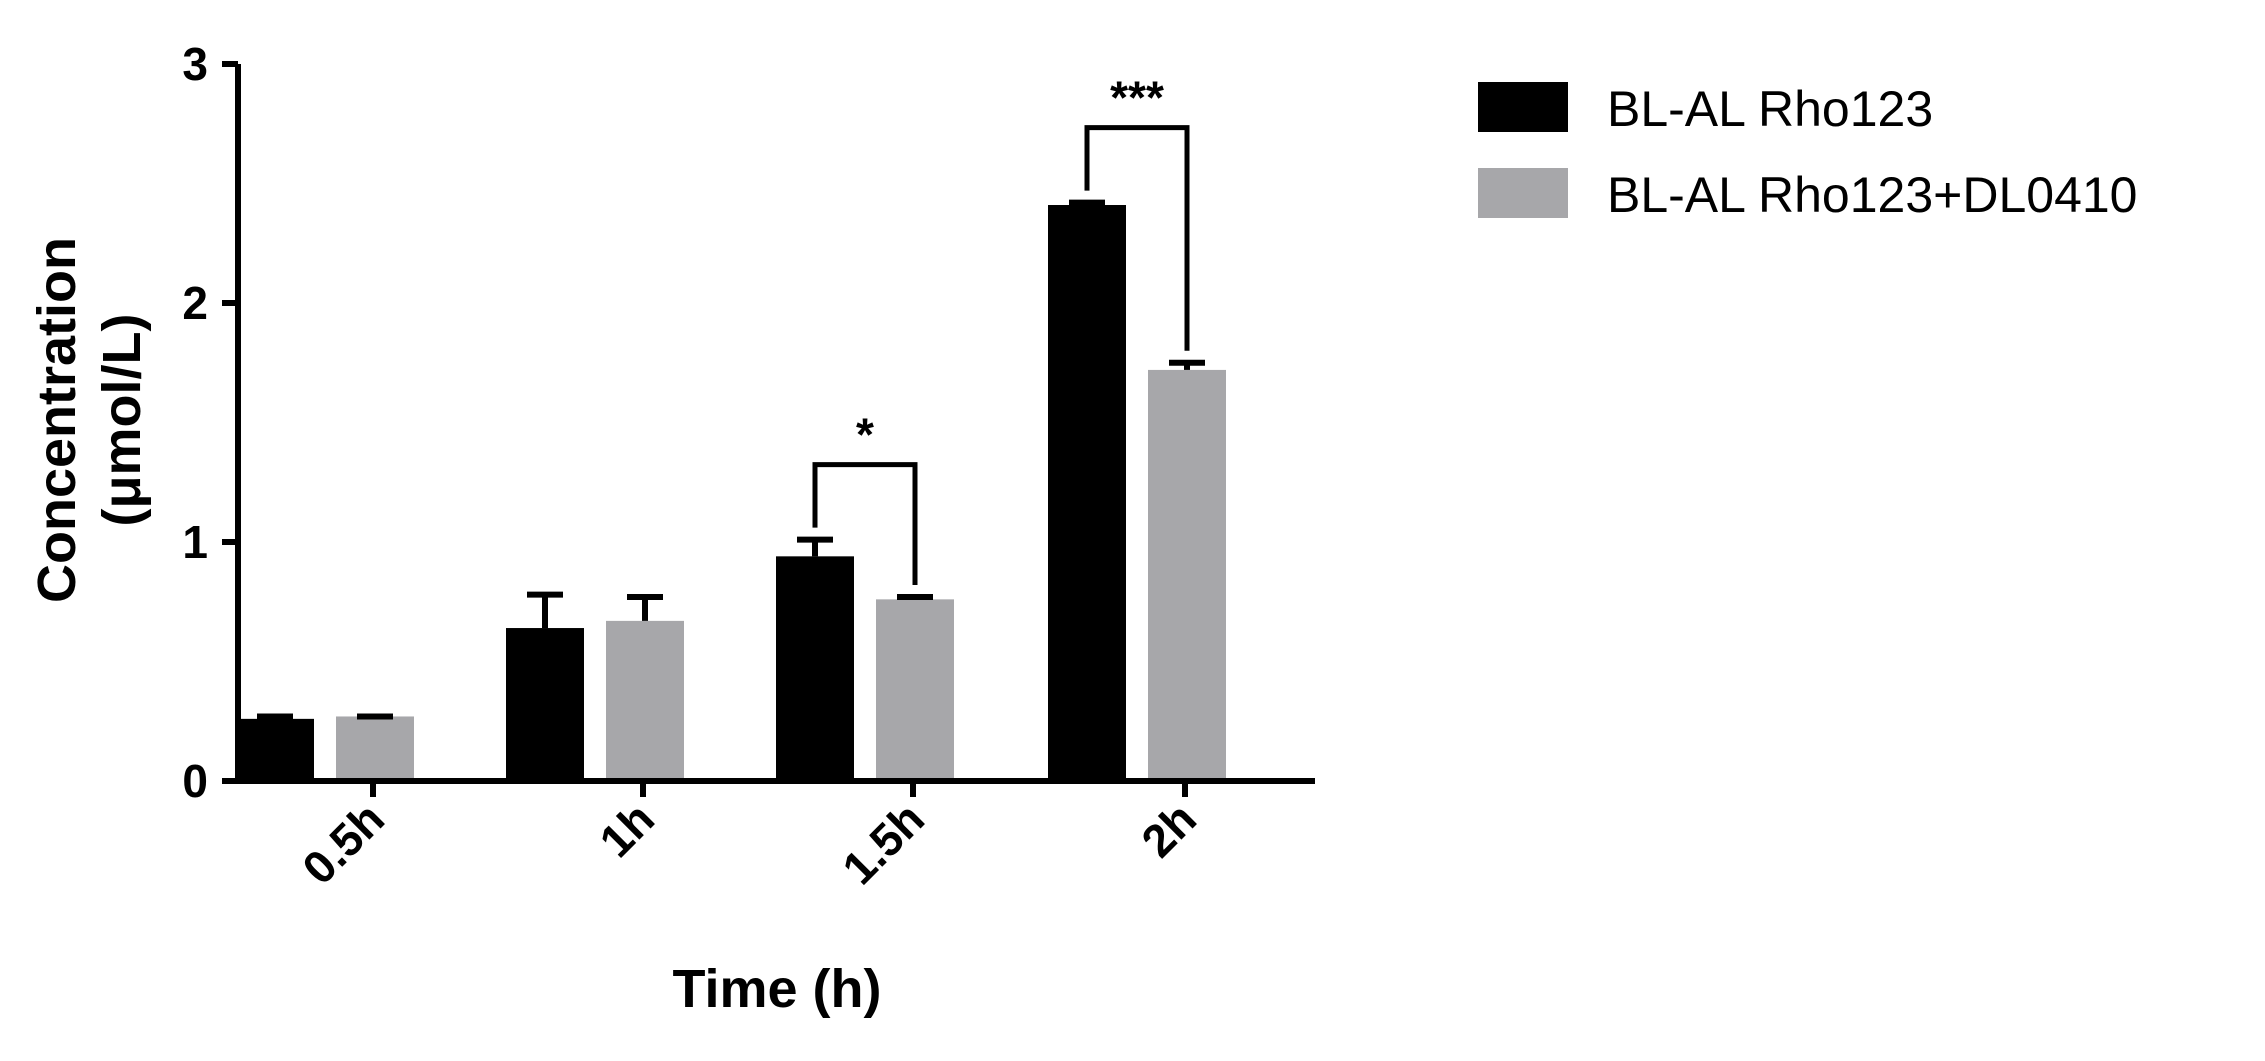  Describe the element at coordinates (645, 700) in the screenshot. I see `bar-rho123-dl0410-1h` at that location.